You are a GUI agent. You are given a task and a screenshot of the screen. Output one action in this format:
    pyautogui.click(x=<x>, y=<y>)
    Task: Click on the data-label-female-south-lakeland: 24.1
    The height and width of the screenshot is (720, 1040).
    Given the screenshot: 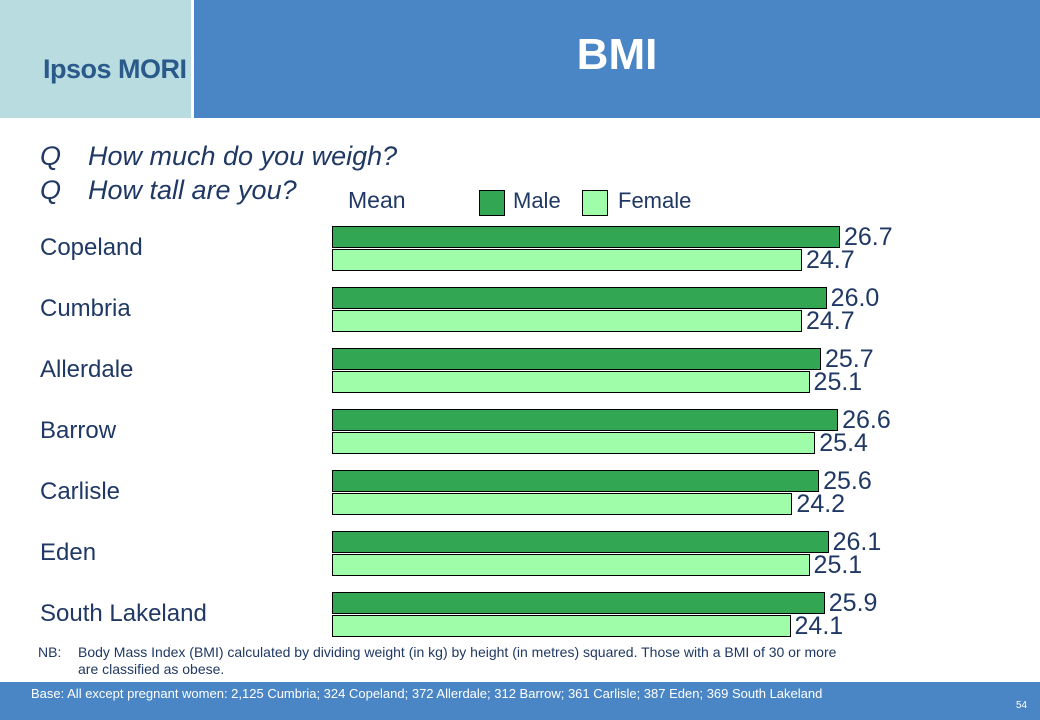 What is the action you would take?
    pyautogui.click(x=819, y=626)
    